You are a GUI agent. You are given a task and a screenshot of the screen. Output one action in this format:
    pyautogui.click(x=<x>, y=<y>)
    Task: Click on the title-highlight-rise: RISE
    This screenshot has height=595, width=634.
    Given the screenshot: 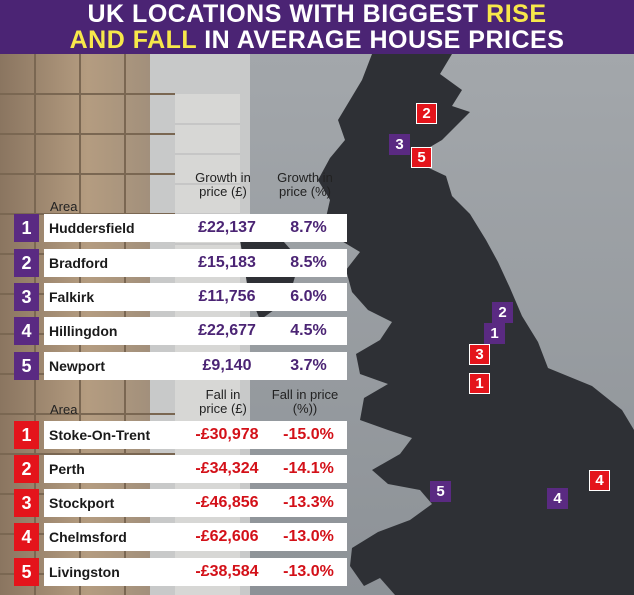 What is the action you would take?
    pyautogui.click(x=516, y=14)
    